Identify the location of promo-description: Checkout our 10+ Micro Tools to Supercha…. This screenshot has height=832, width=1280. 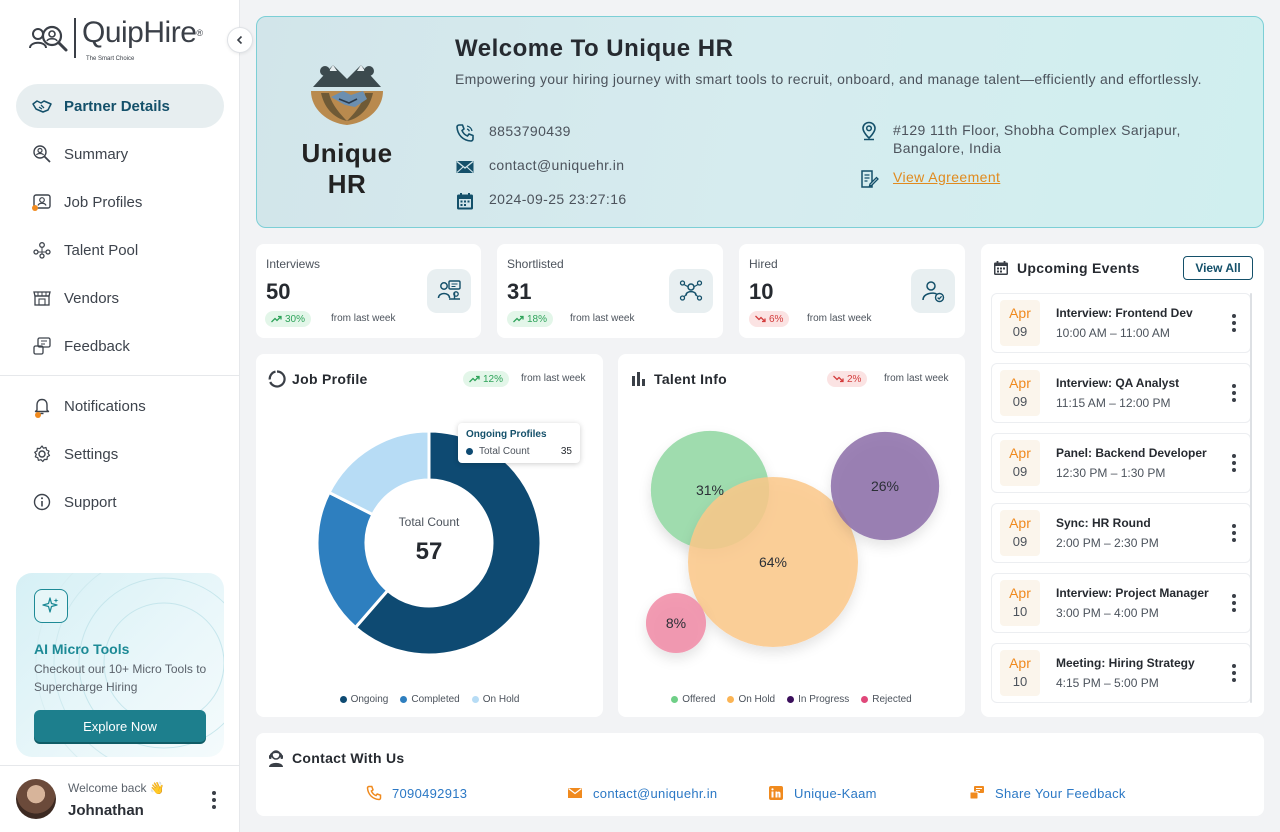
(120, 678).